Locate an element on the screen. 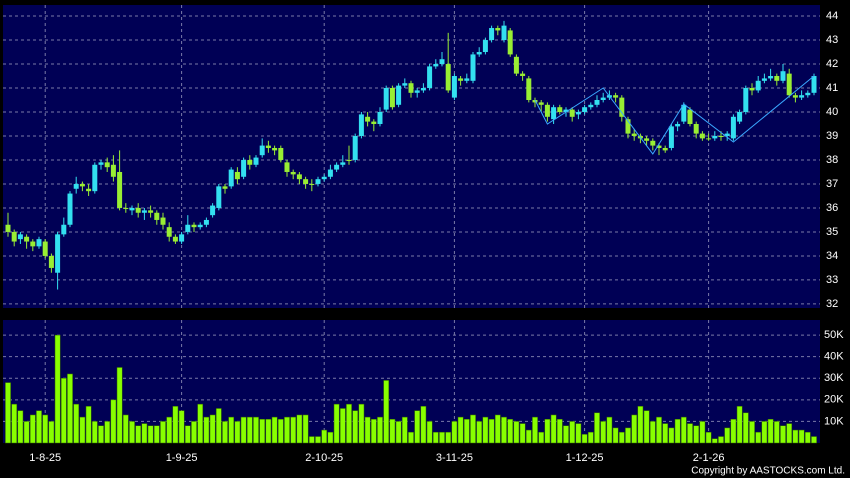 Image resolution: width=850 pixels, height=478 pixels. y-tick-label: 33 is located at coordinates (832, 280).